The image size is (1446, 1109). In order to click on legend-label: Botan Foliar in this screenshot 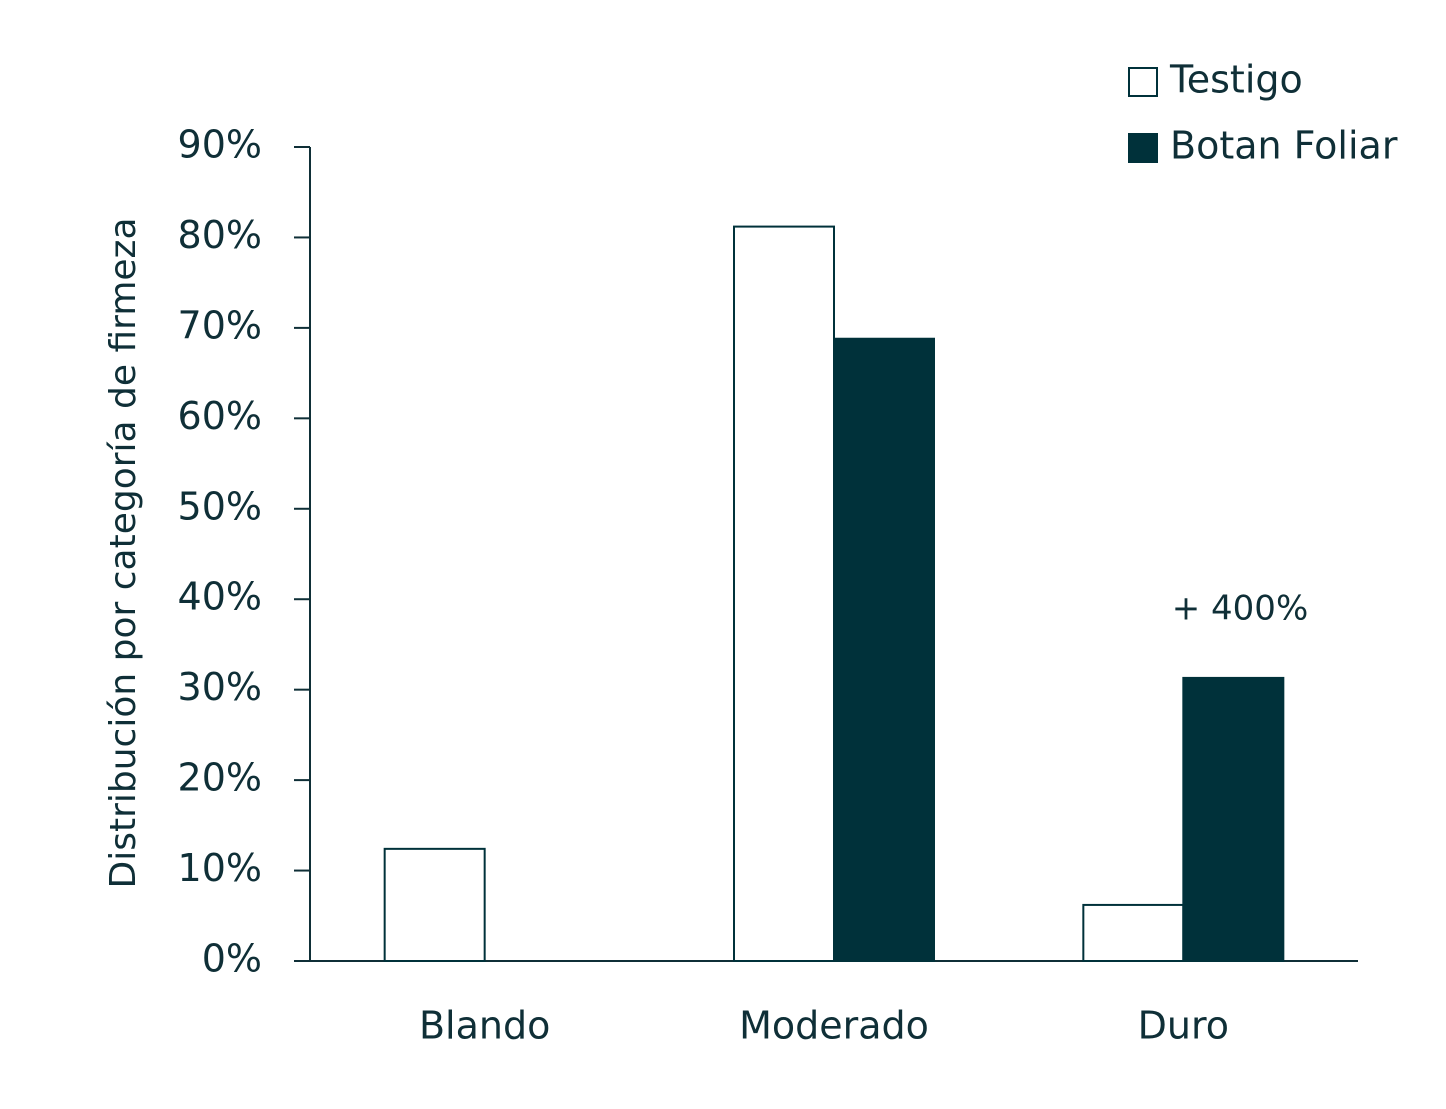, I will do `click(1284, 146)`.